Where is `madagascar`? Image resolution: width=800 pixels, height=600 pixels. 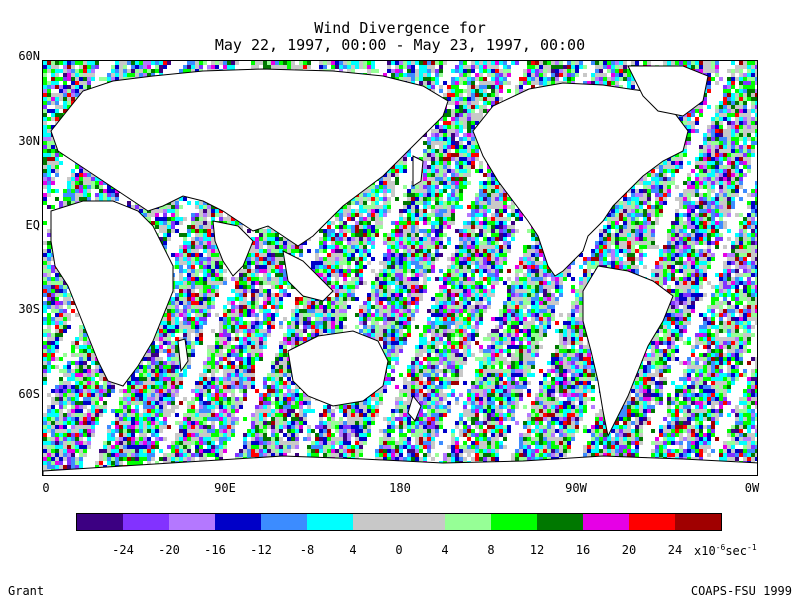
madagascar is located at coordinates (183, 355).